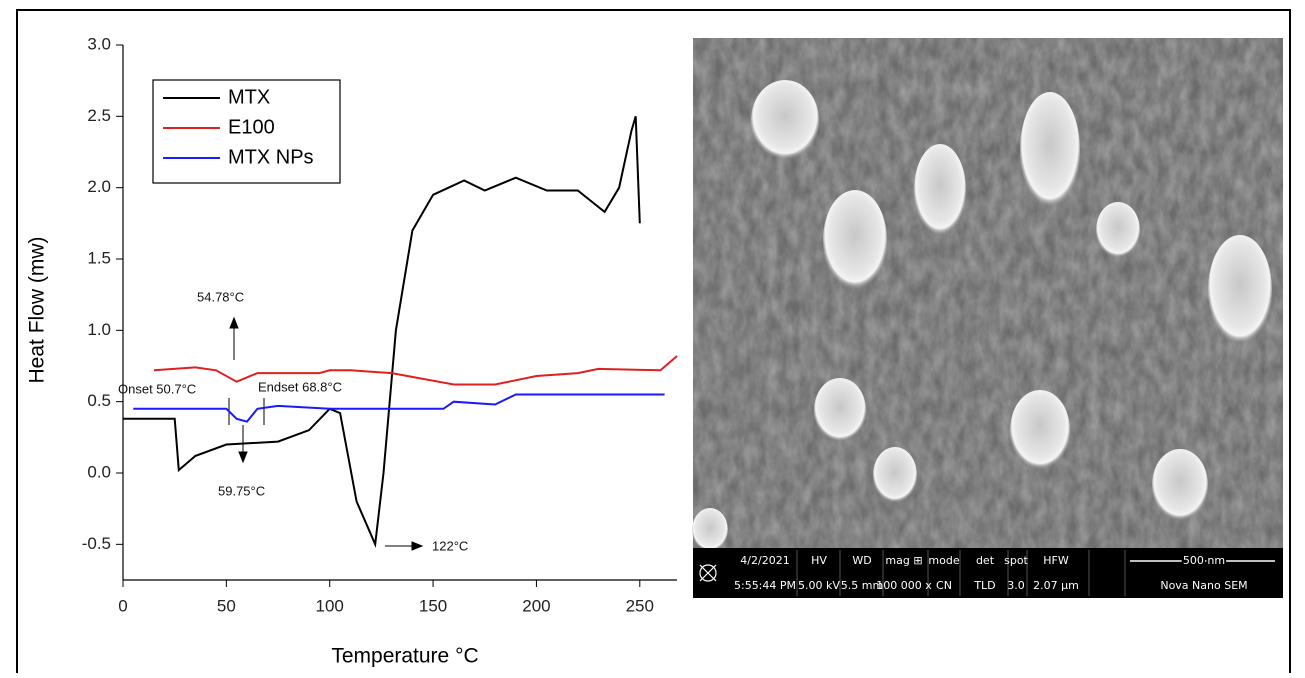  Describe the element at coordinates (300, 386) in the screenshot. I see `annotation: Endset 68.8°C` at that location.